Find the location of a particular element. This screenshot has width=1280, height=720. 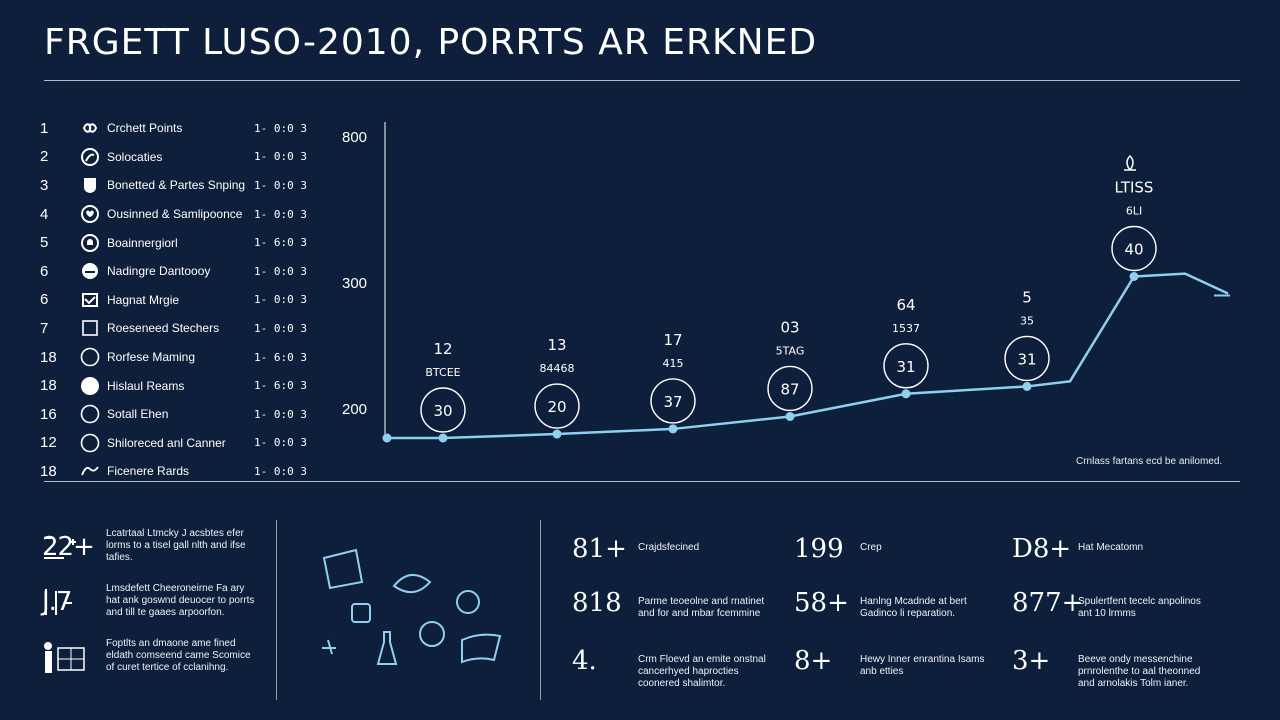

lock-icon is located at coordinates (361, 613).